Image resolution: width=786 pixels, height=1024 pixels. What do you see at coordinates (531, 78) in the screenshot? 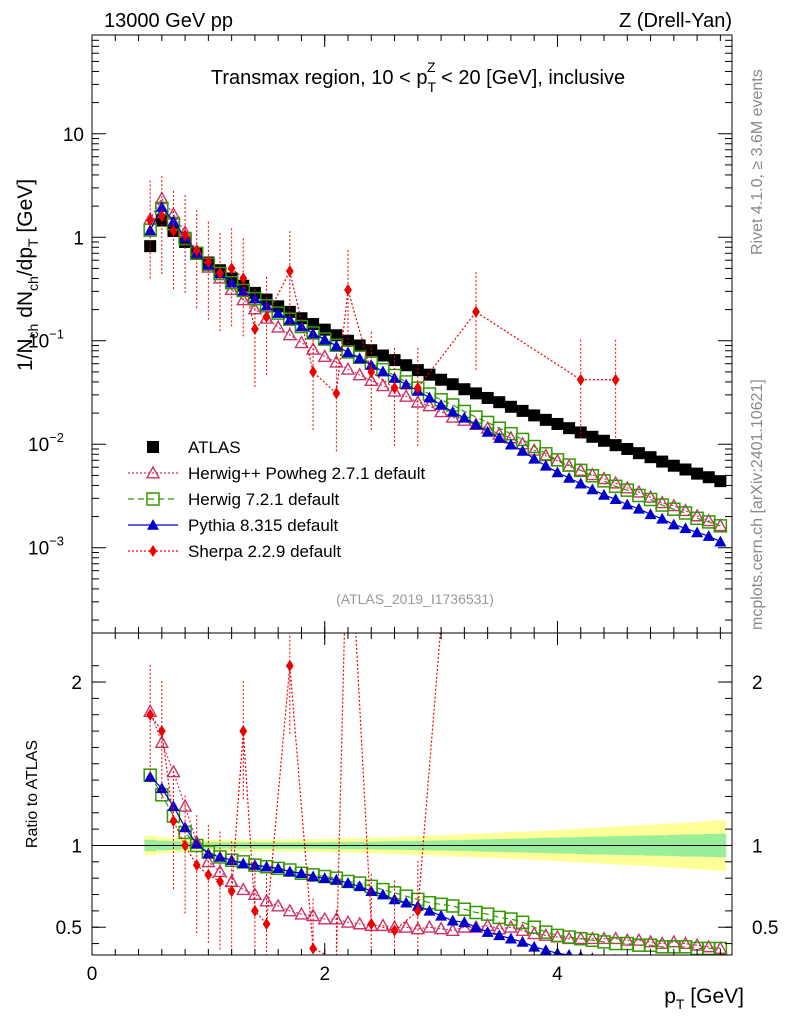
I see `plot-title-post: < 20 [GeV], inclusive` at bounding box center [531, 78].